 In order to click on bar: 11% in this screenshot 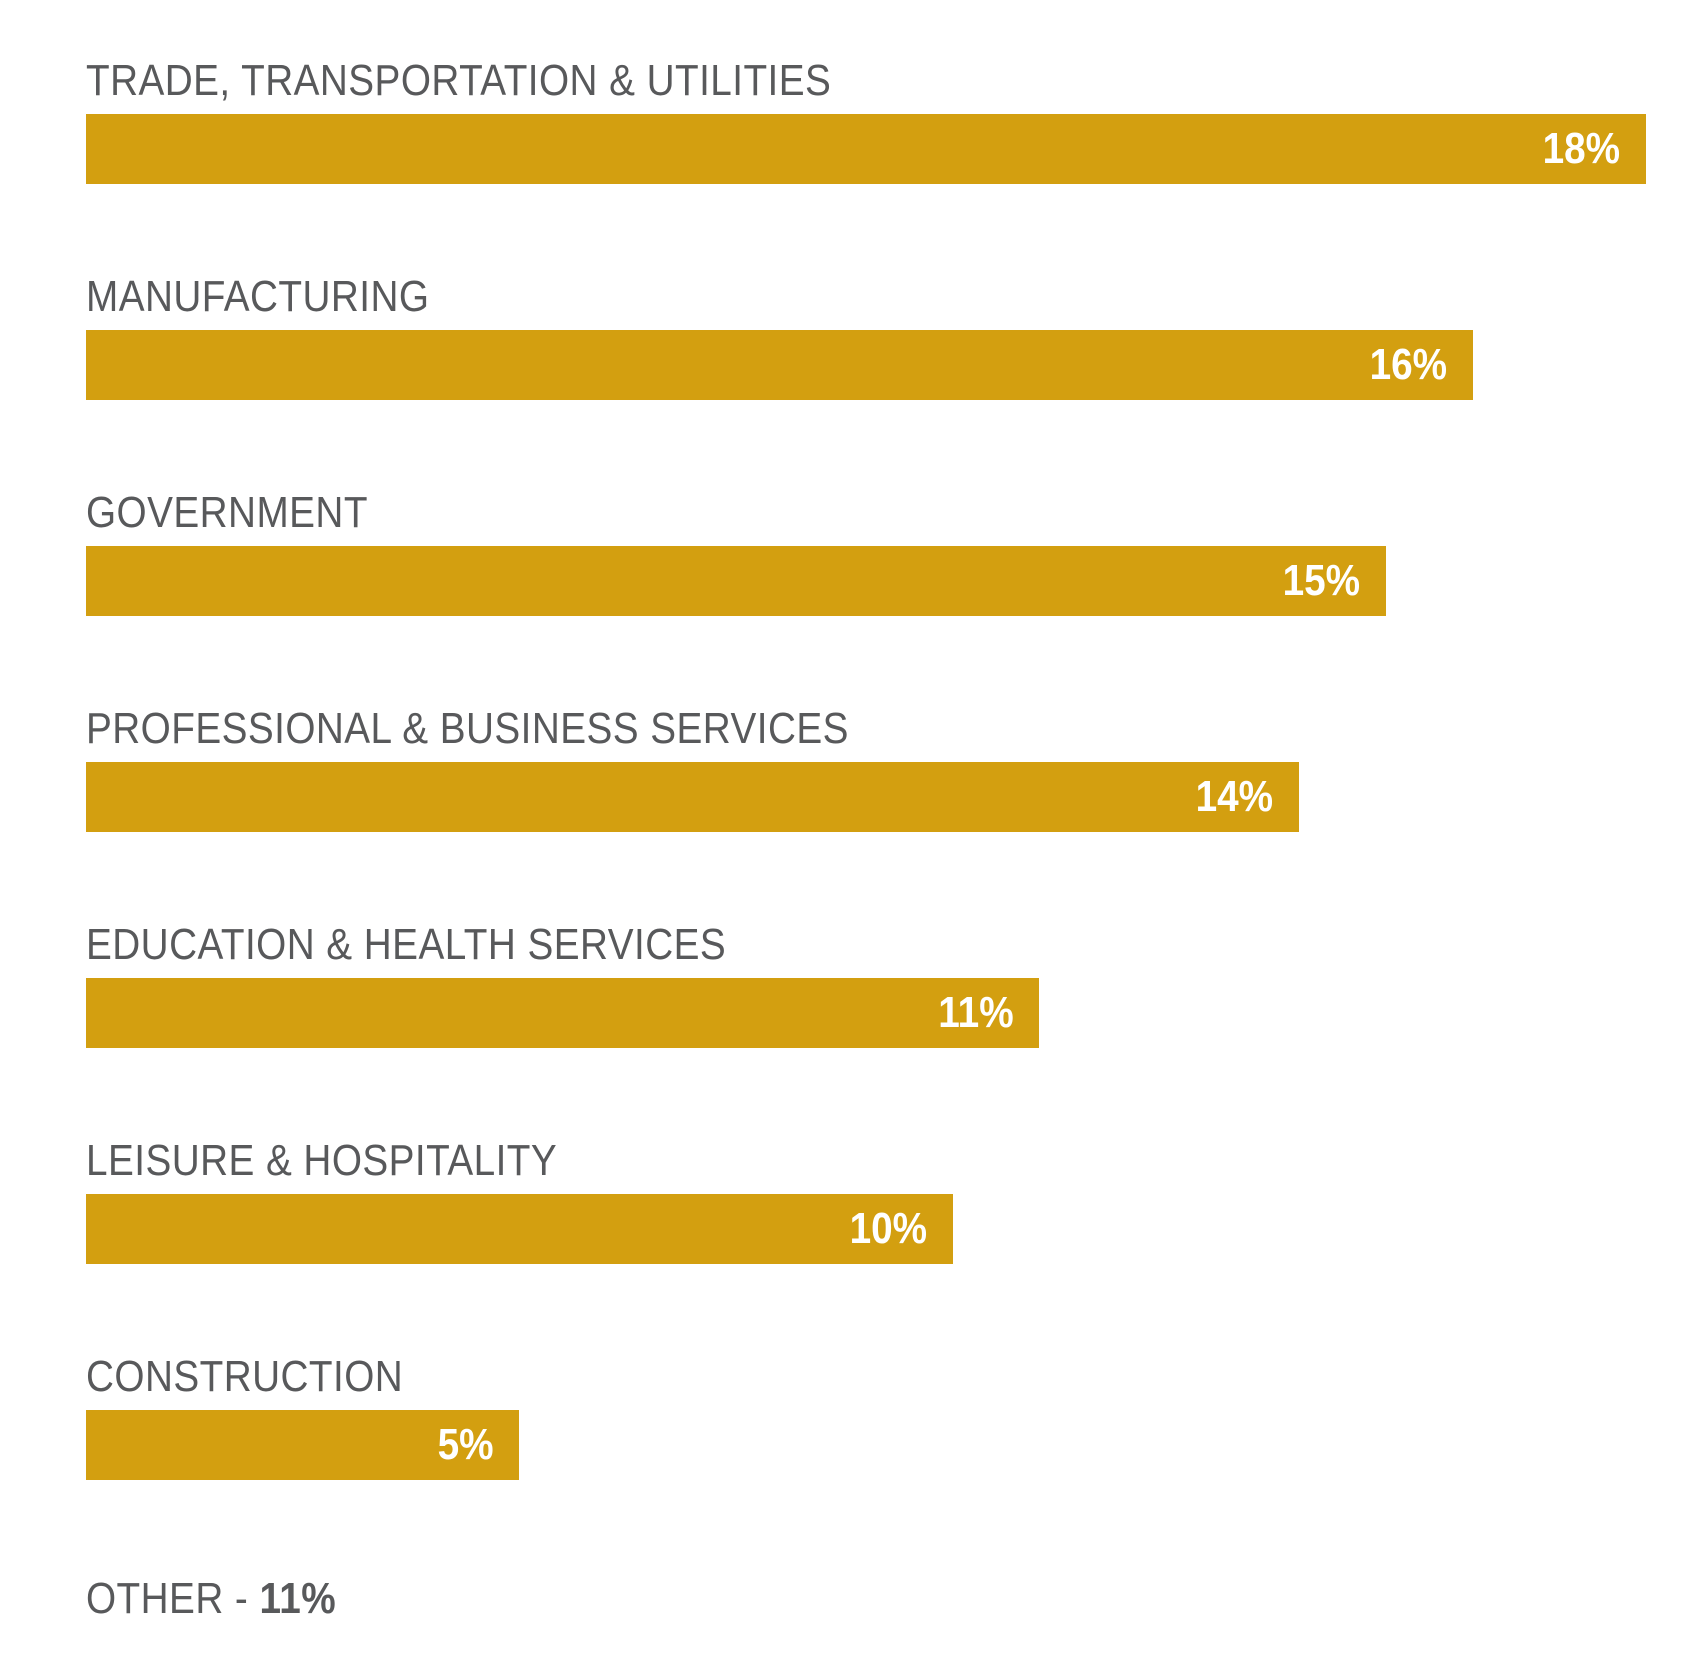, I will do `click(563, 1013)`.